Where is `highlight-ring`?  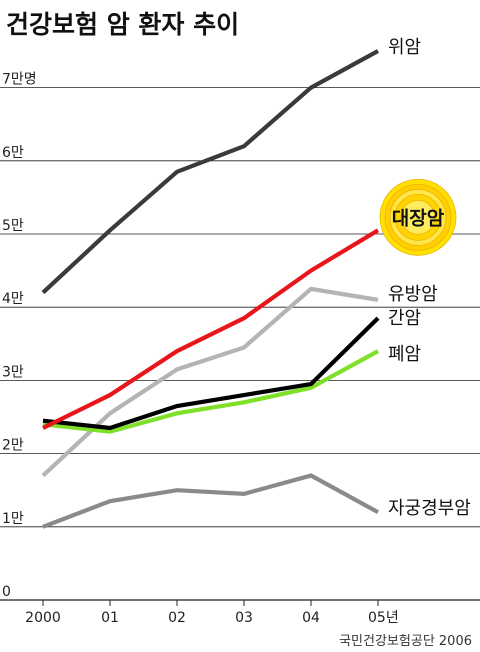
highlight-ring is located at coordinates (418, 217).